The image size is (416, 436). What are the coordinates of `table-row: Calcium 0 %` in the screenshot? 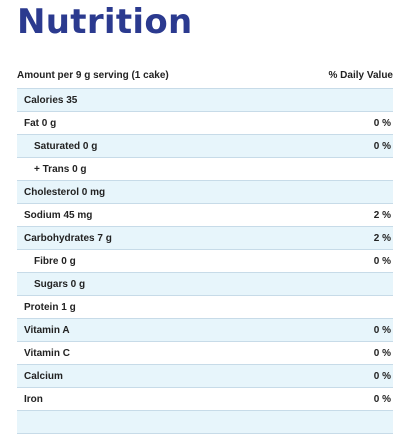 It's located at (205, 376).